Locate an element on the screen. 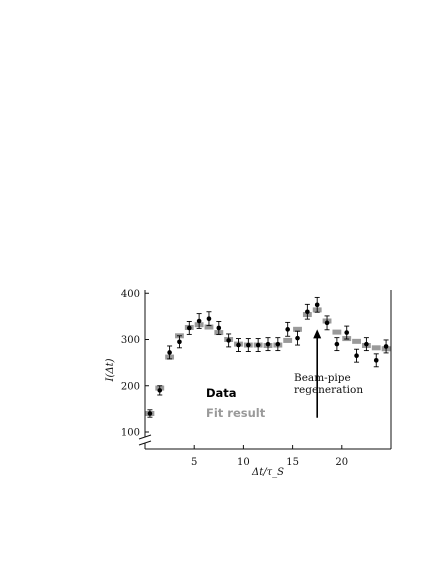 The image size is (436, 564). annotation-line-1: regeneration is located at coordinates (328, 390).